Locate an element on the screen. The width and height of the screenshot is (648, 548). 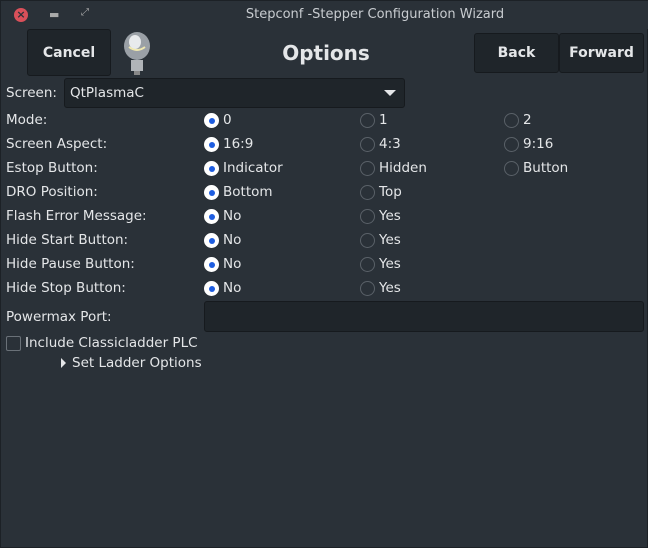
cancel-button: Cancel is located at coordinates (69, 52).